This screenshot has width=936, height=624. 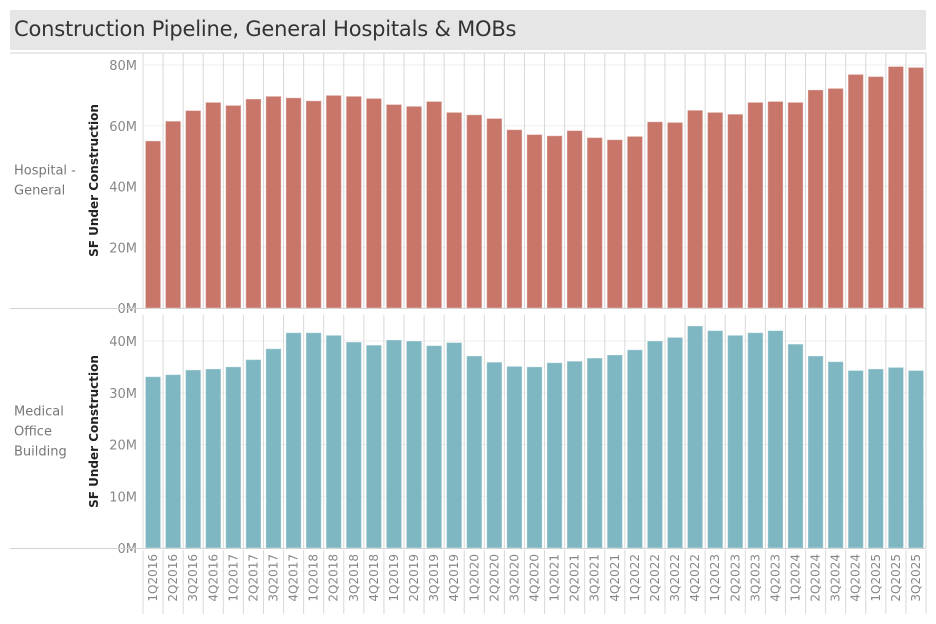 I want to click on x-tick-label: 3Q2023, so click(x=755, y=578).